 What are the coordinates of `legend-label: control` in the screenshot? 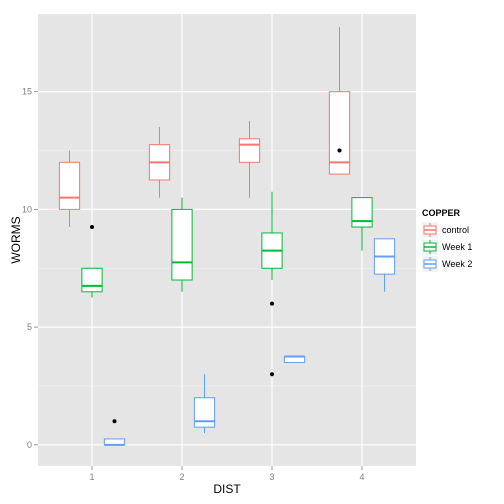 It's located at (455, 230).